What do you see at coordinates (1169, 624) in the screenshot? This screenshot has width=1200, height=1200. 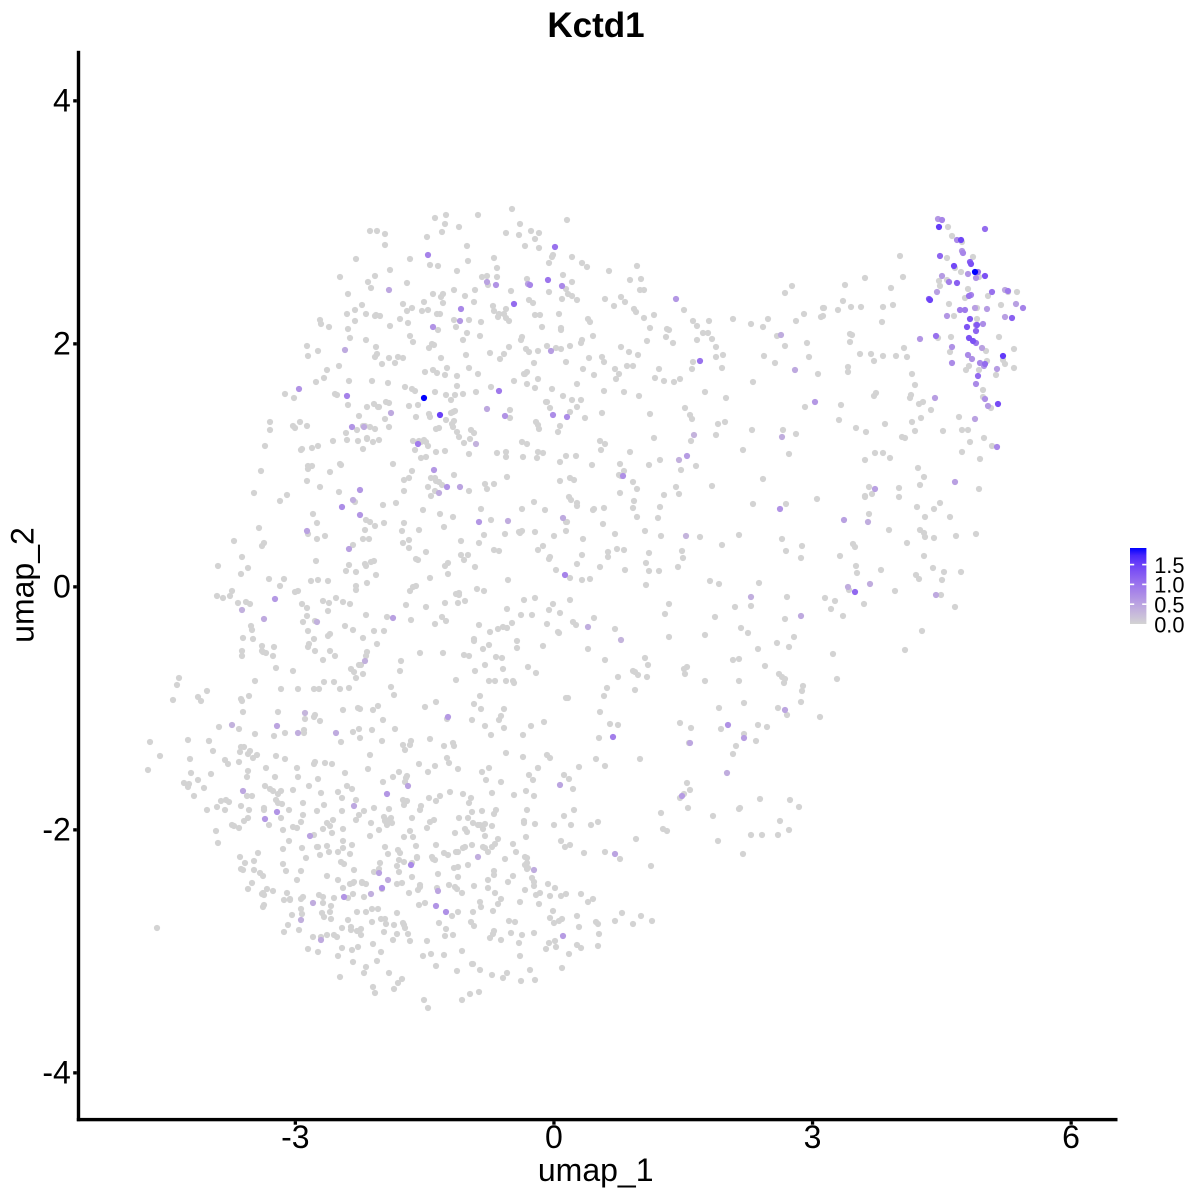 I see `svg-text: 0.0` at bounding box center [1169, 624].